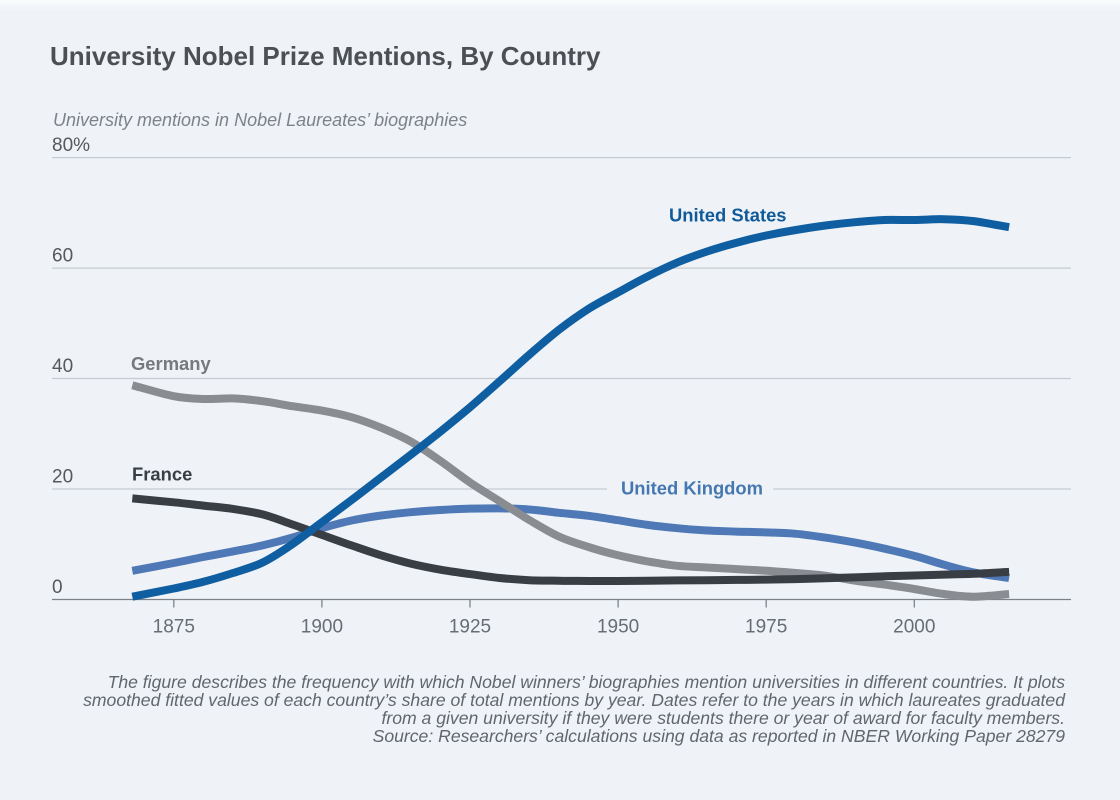  Describe the element at coordinates (692, 487) in the screenshot. I see `svg-text: United Kingdom` at that location.